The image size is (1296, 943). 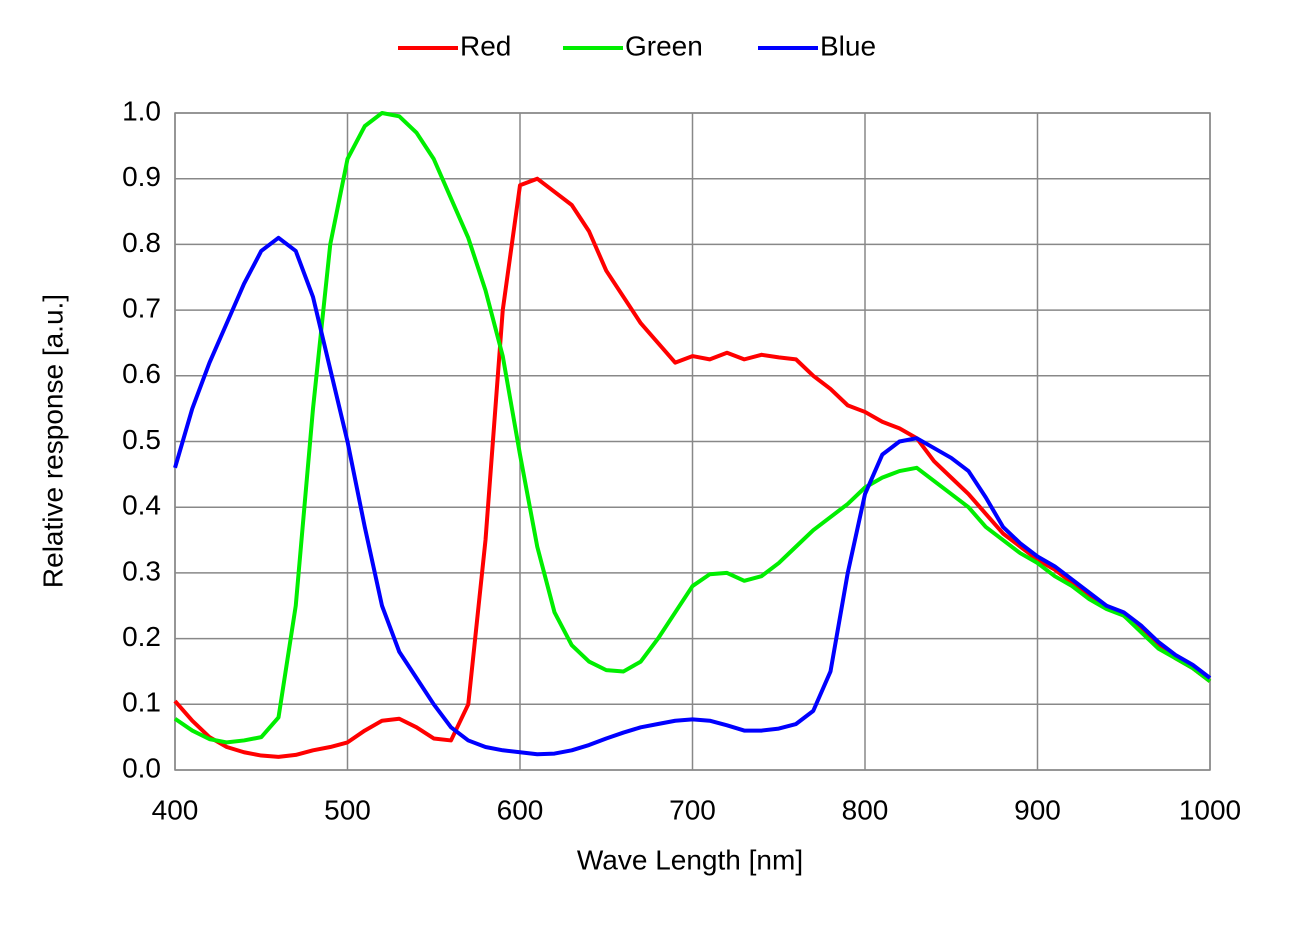 I want to click on x-tick-label: 600, so click(x=520, y=809).